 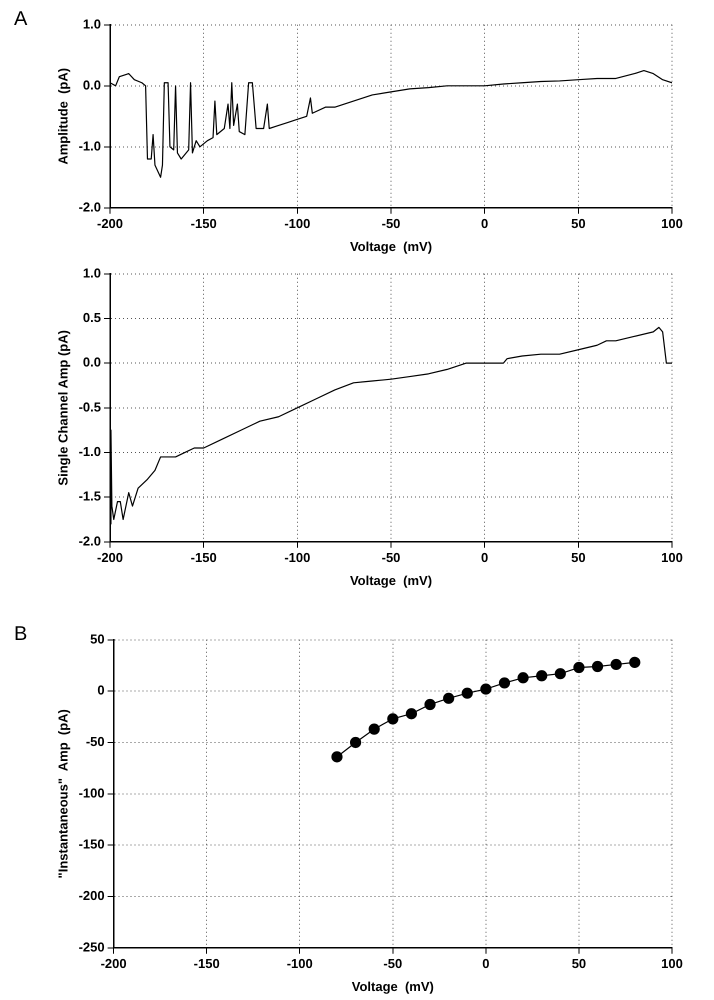 What do you see at coordinates (95, 742) in the screenshot?
I see `y-tick-label: -50` at bounding box center [95, 742].